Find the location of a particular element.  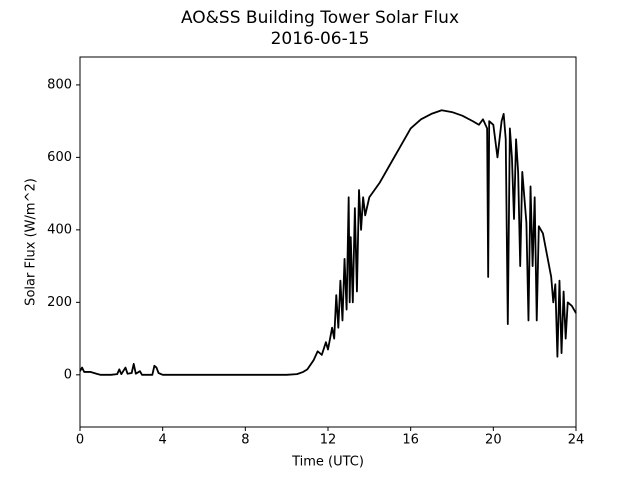

x-tick-label: 8 is located at coordinates (245, 440).